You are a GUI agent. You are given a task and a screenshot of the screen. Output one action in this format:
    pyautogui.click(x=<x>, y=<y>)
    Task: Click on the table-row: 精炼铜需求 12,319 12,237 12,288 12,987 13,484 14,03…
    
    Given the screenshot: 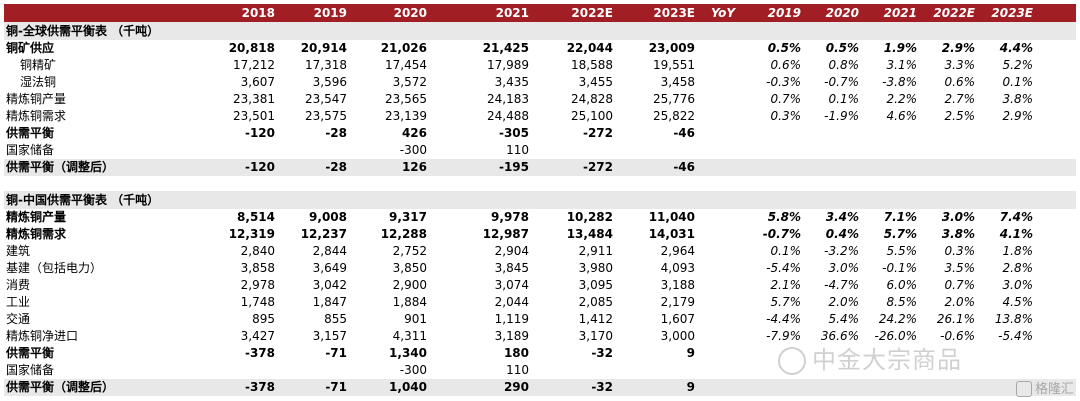 What is the action you would take?
    pyautogui.click(x=540, y=234)
    